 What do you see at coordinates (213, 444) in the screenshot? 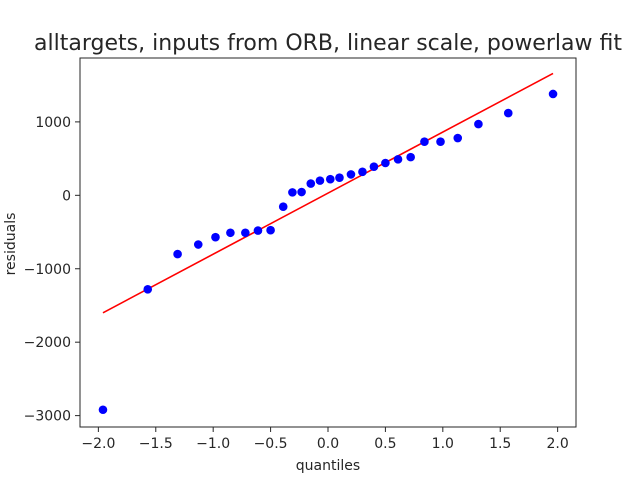
I see `x-tick-label: −1.0` at bounding box center [213, 444].